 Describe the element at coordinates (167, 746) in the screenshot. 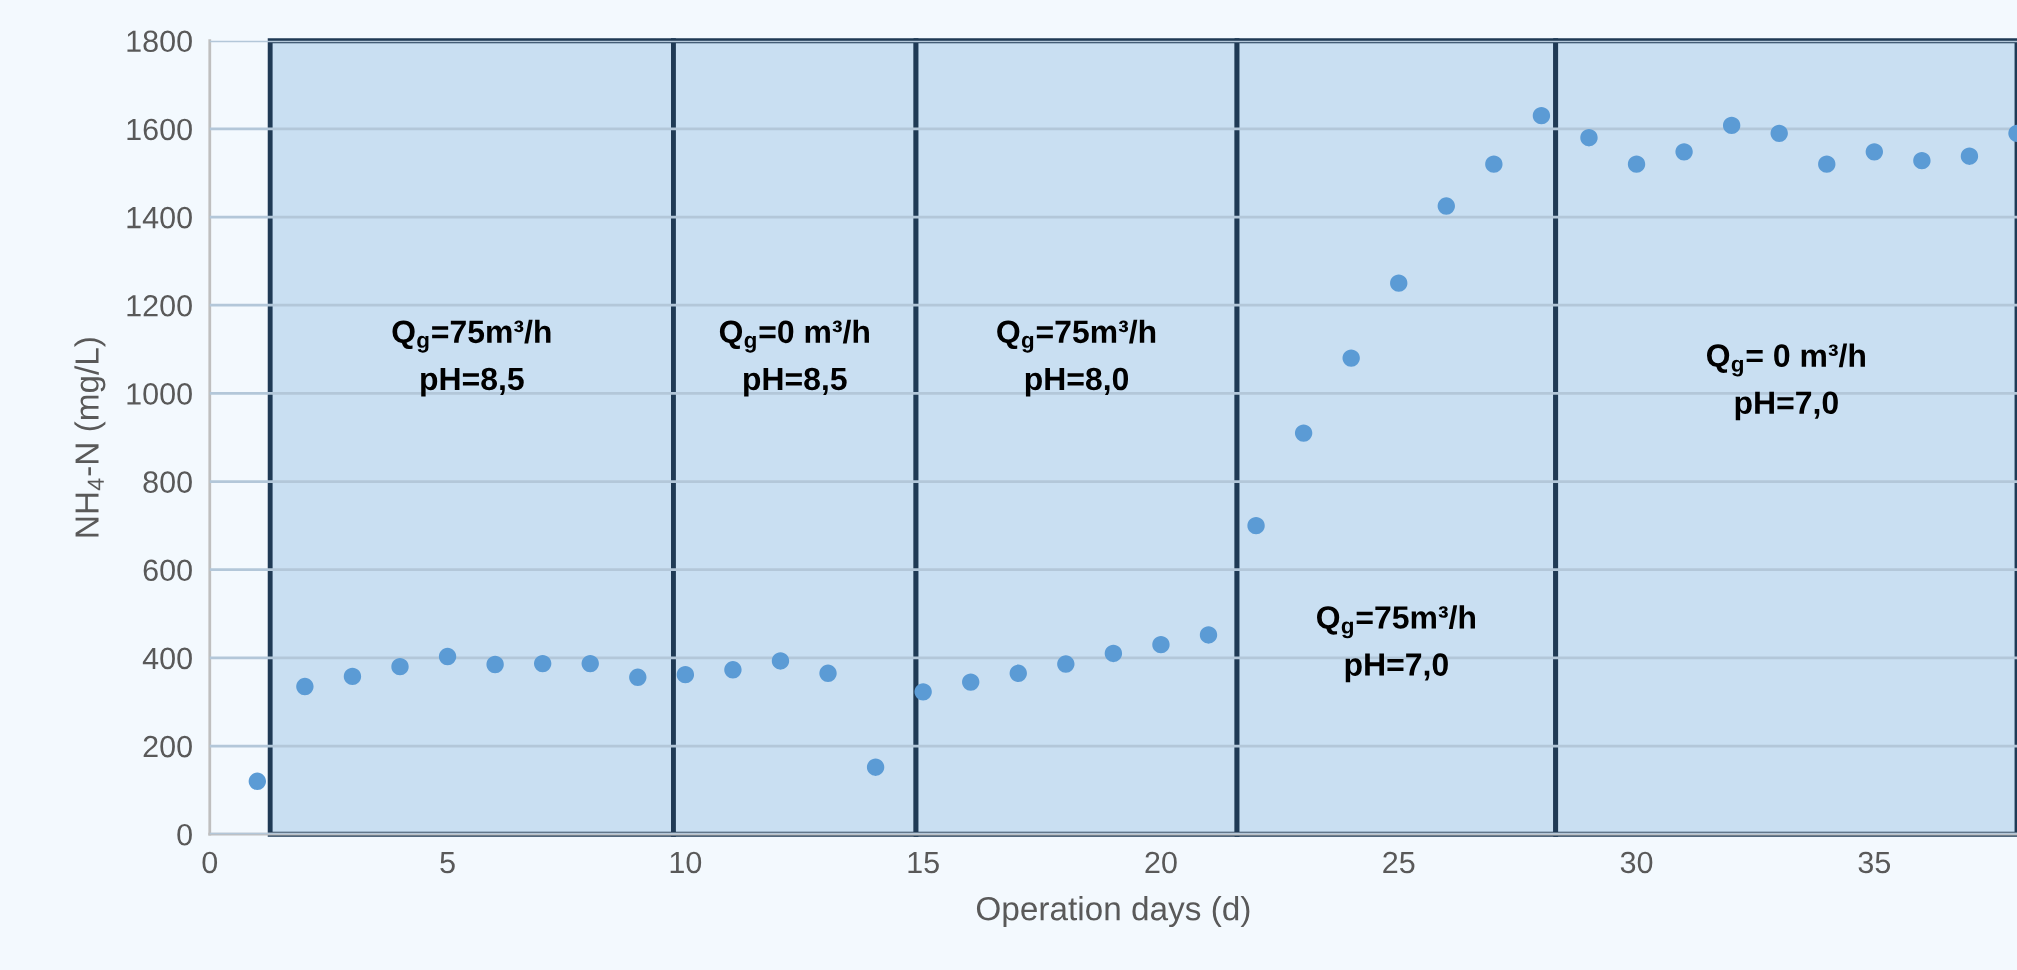

I see `y-tick-label: 200` at that location.